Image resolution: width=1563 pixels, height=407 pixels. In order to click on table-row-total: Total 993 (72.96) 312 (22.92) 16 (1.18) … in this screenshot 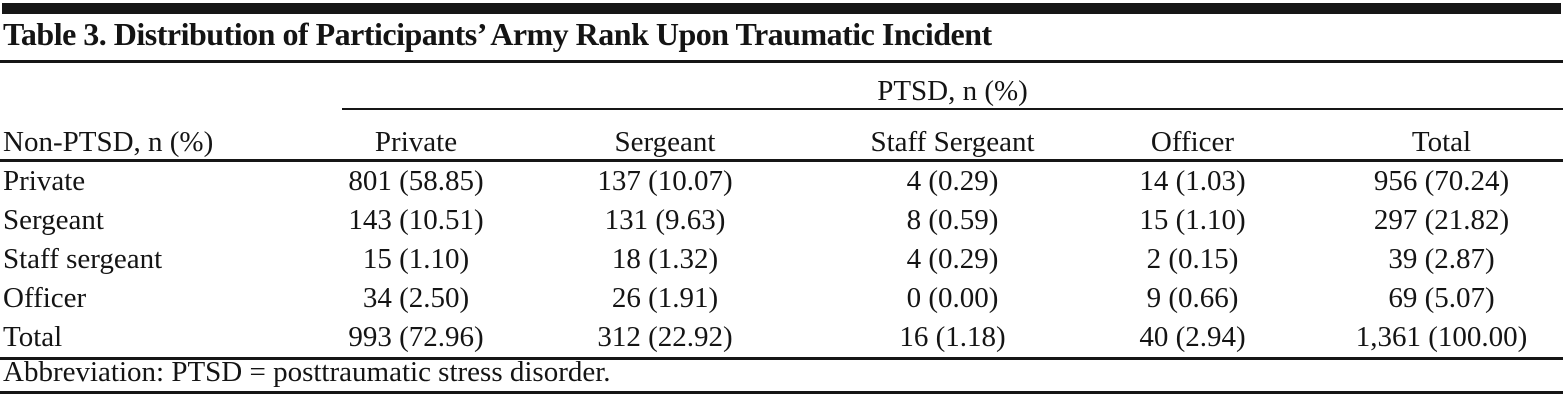, I will do `click(781, 339)`.